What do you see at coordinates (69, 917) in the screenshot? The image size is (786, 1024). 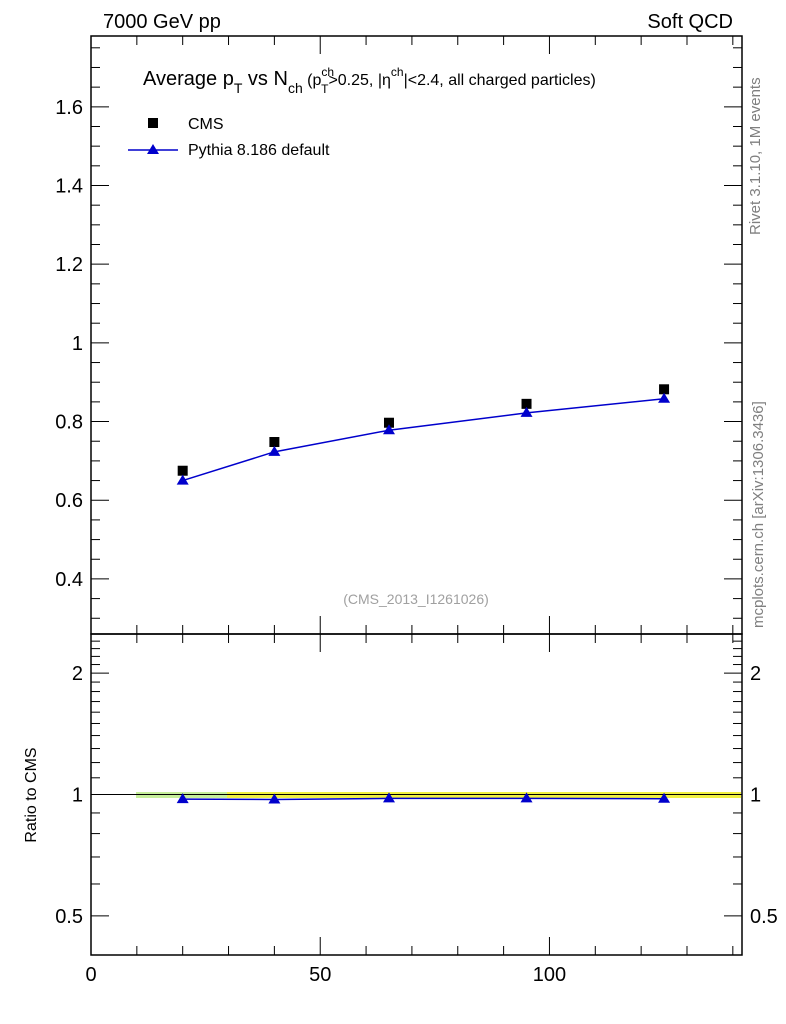 I see `ratio-ytick-label: 0.5` at bounding box center [69, 917].